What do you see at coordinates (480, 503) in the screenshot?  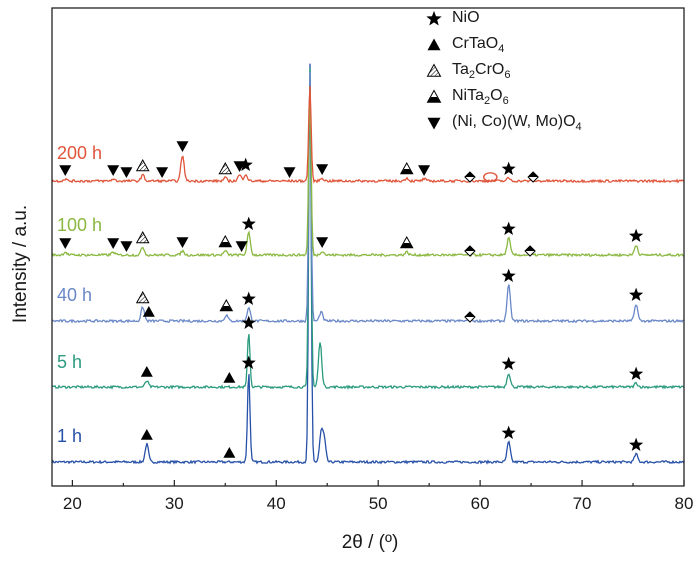 I see `x-tick-label: 60` at bounding box center [480, 503].